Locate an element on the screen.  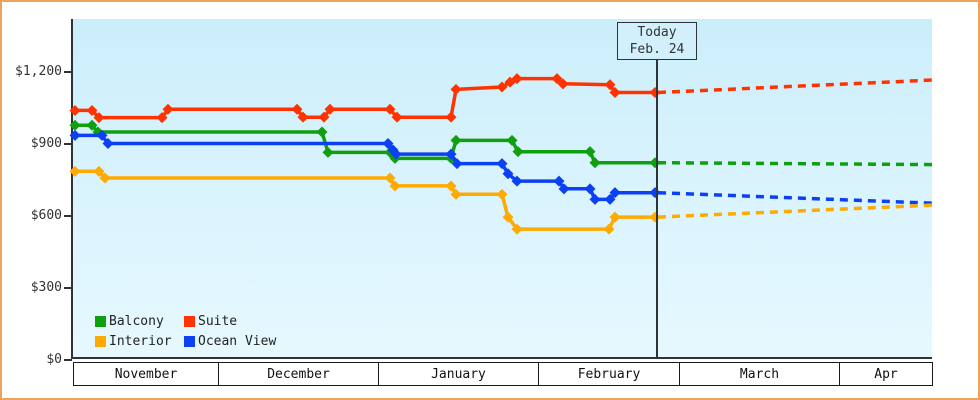
legend-label: Interior is located at coordinates (140, 341).